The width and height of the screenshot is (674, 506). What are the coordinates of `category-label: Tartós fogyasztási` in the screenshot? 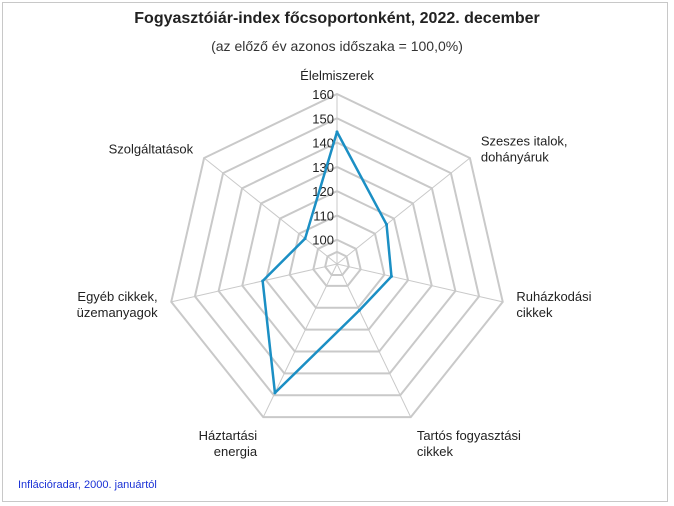 It's located at (469, 435).